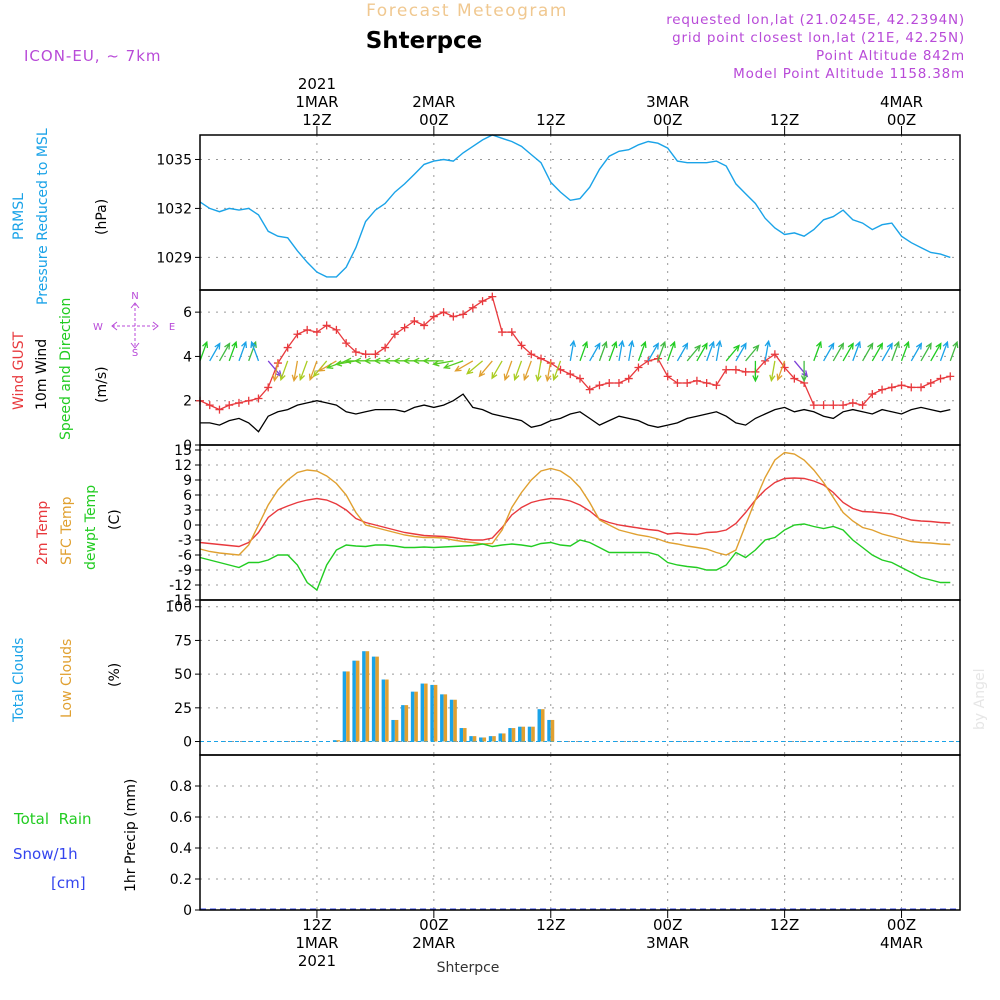  Describe the element at coordinates (181, 849) in the screenshot. I see `y-tick-label: 0.4` at that location.